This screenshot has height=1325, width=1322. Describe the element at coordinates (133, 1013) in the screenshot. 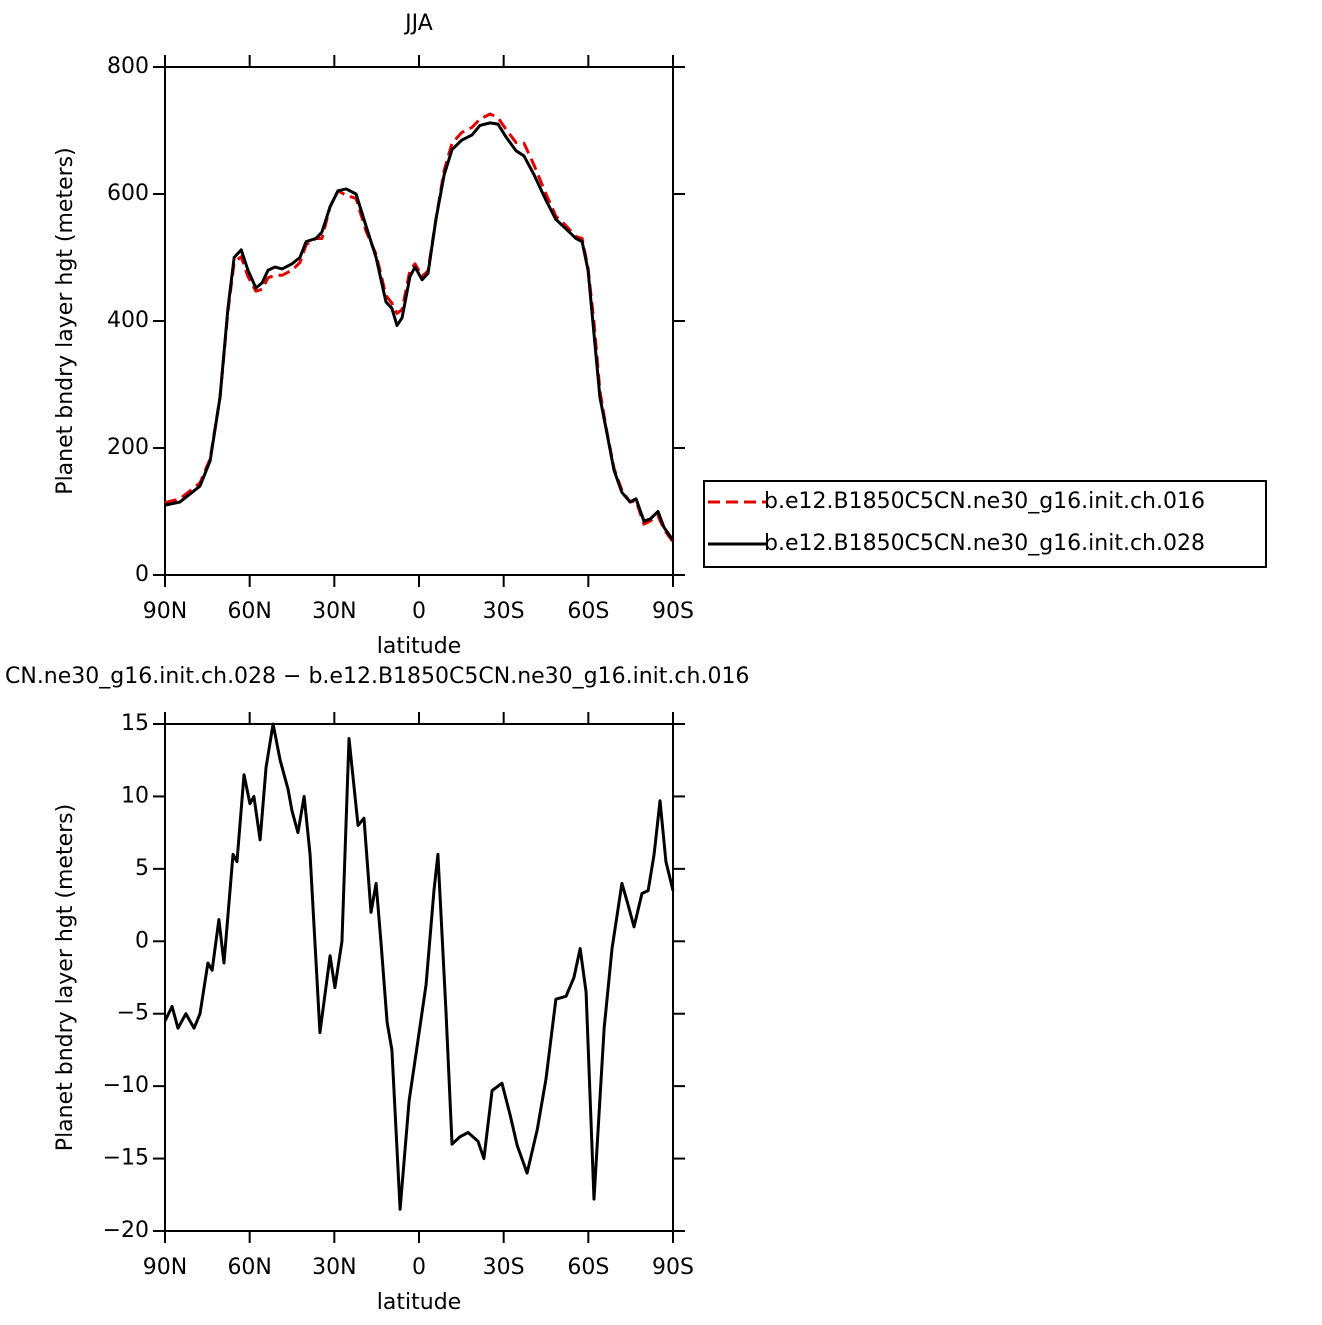

I see `y-tick-label: −5` at that location.